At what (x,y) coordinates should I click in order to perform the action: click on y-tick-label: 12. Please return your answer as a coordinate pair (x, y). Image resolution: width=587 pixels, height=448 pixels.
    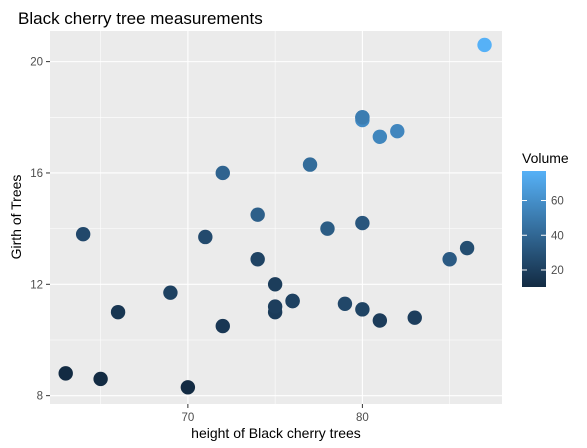
    Looking at the image, I should click on (36, 285).